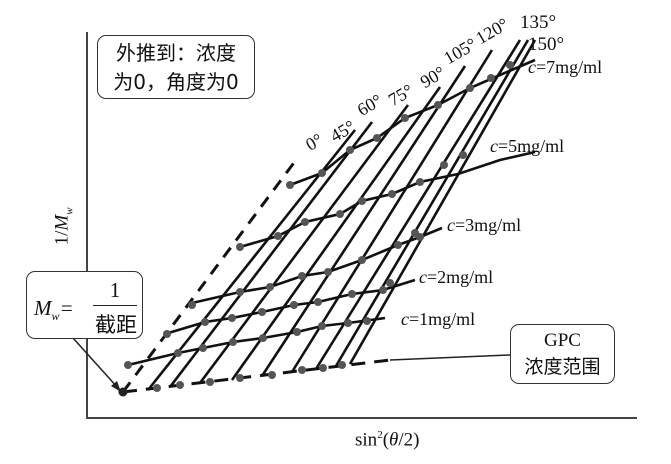 The height and width of the screenshot is (464, 671). I want to click on extrapolation-line-2: 为0，角度为0, so click(176, 82).